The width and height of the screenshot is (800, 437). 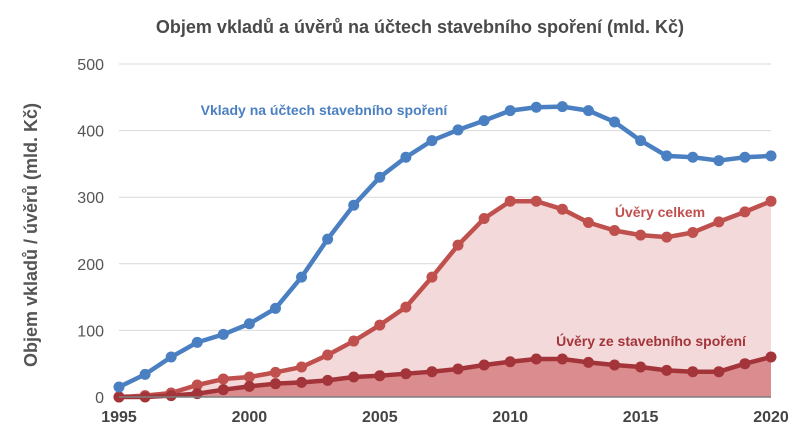 I want to click on y-tick-label: 0, so click(x=99, y=398).